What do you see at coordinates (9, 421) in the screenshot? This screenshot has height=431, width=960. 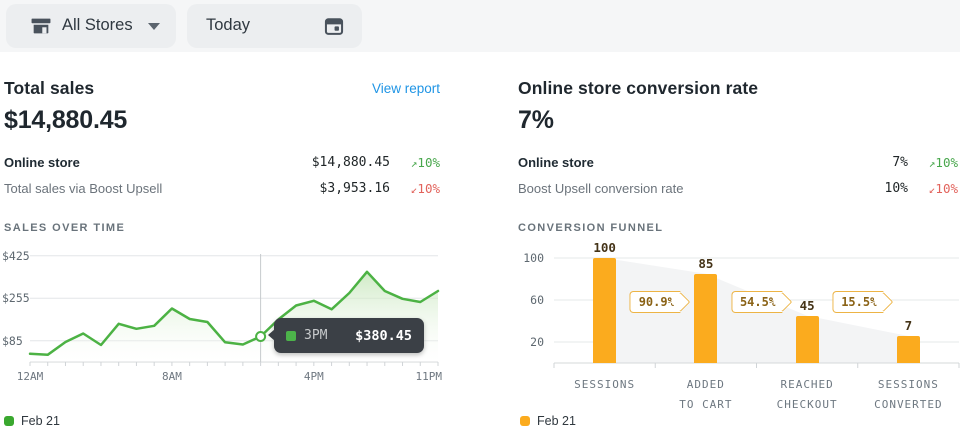 I see `legend-swatch-green` at bounding box center [9, 421].